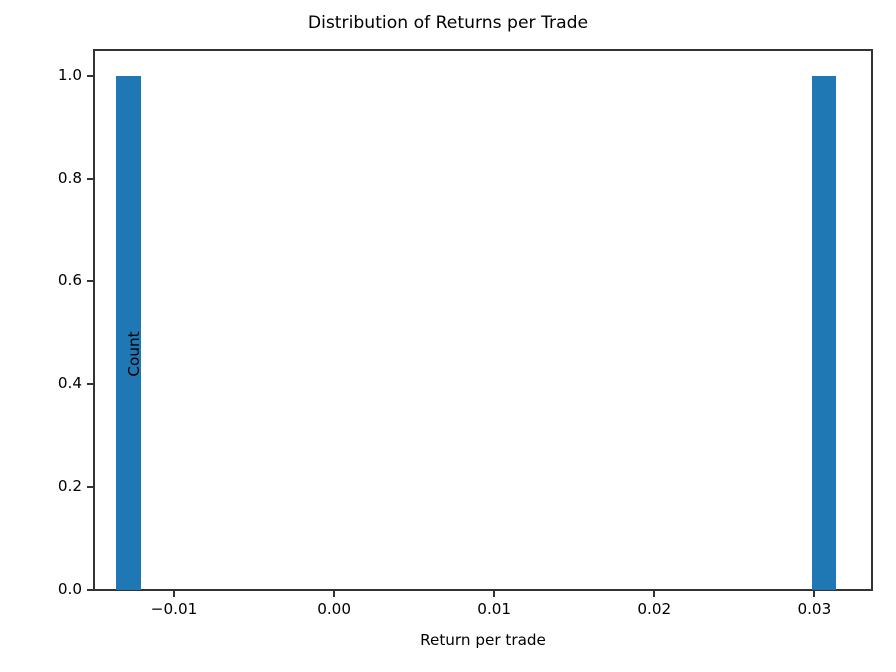 The width and height of the screenshot is (896, 672). I want to click on x-tick-label: 0.02, so click(654, 609).